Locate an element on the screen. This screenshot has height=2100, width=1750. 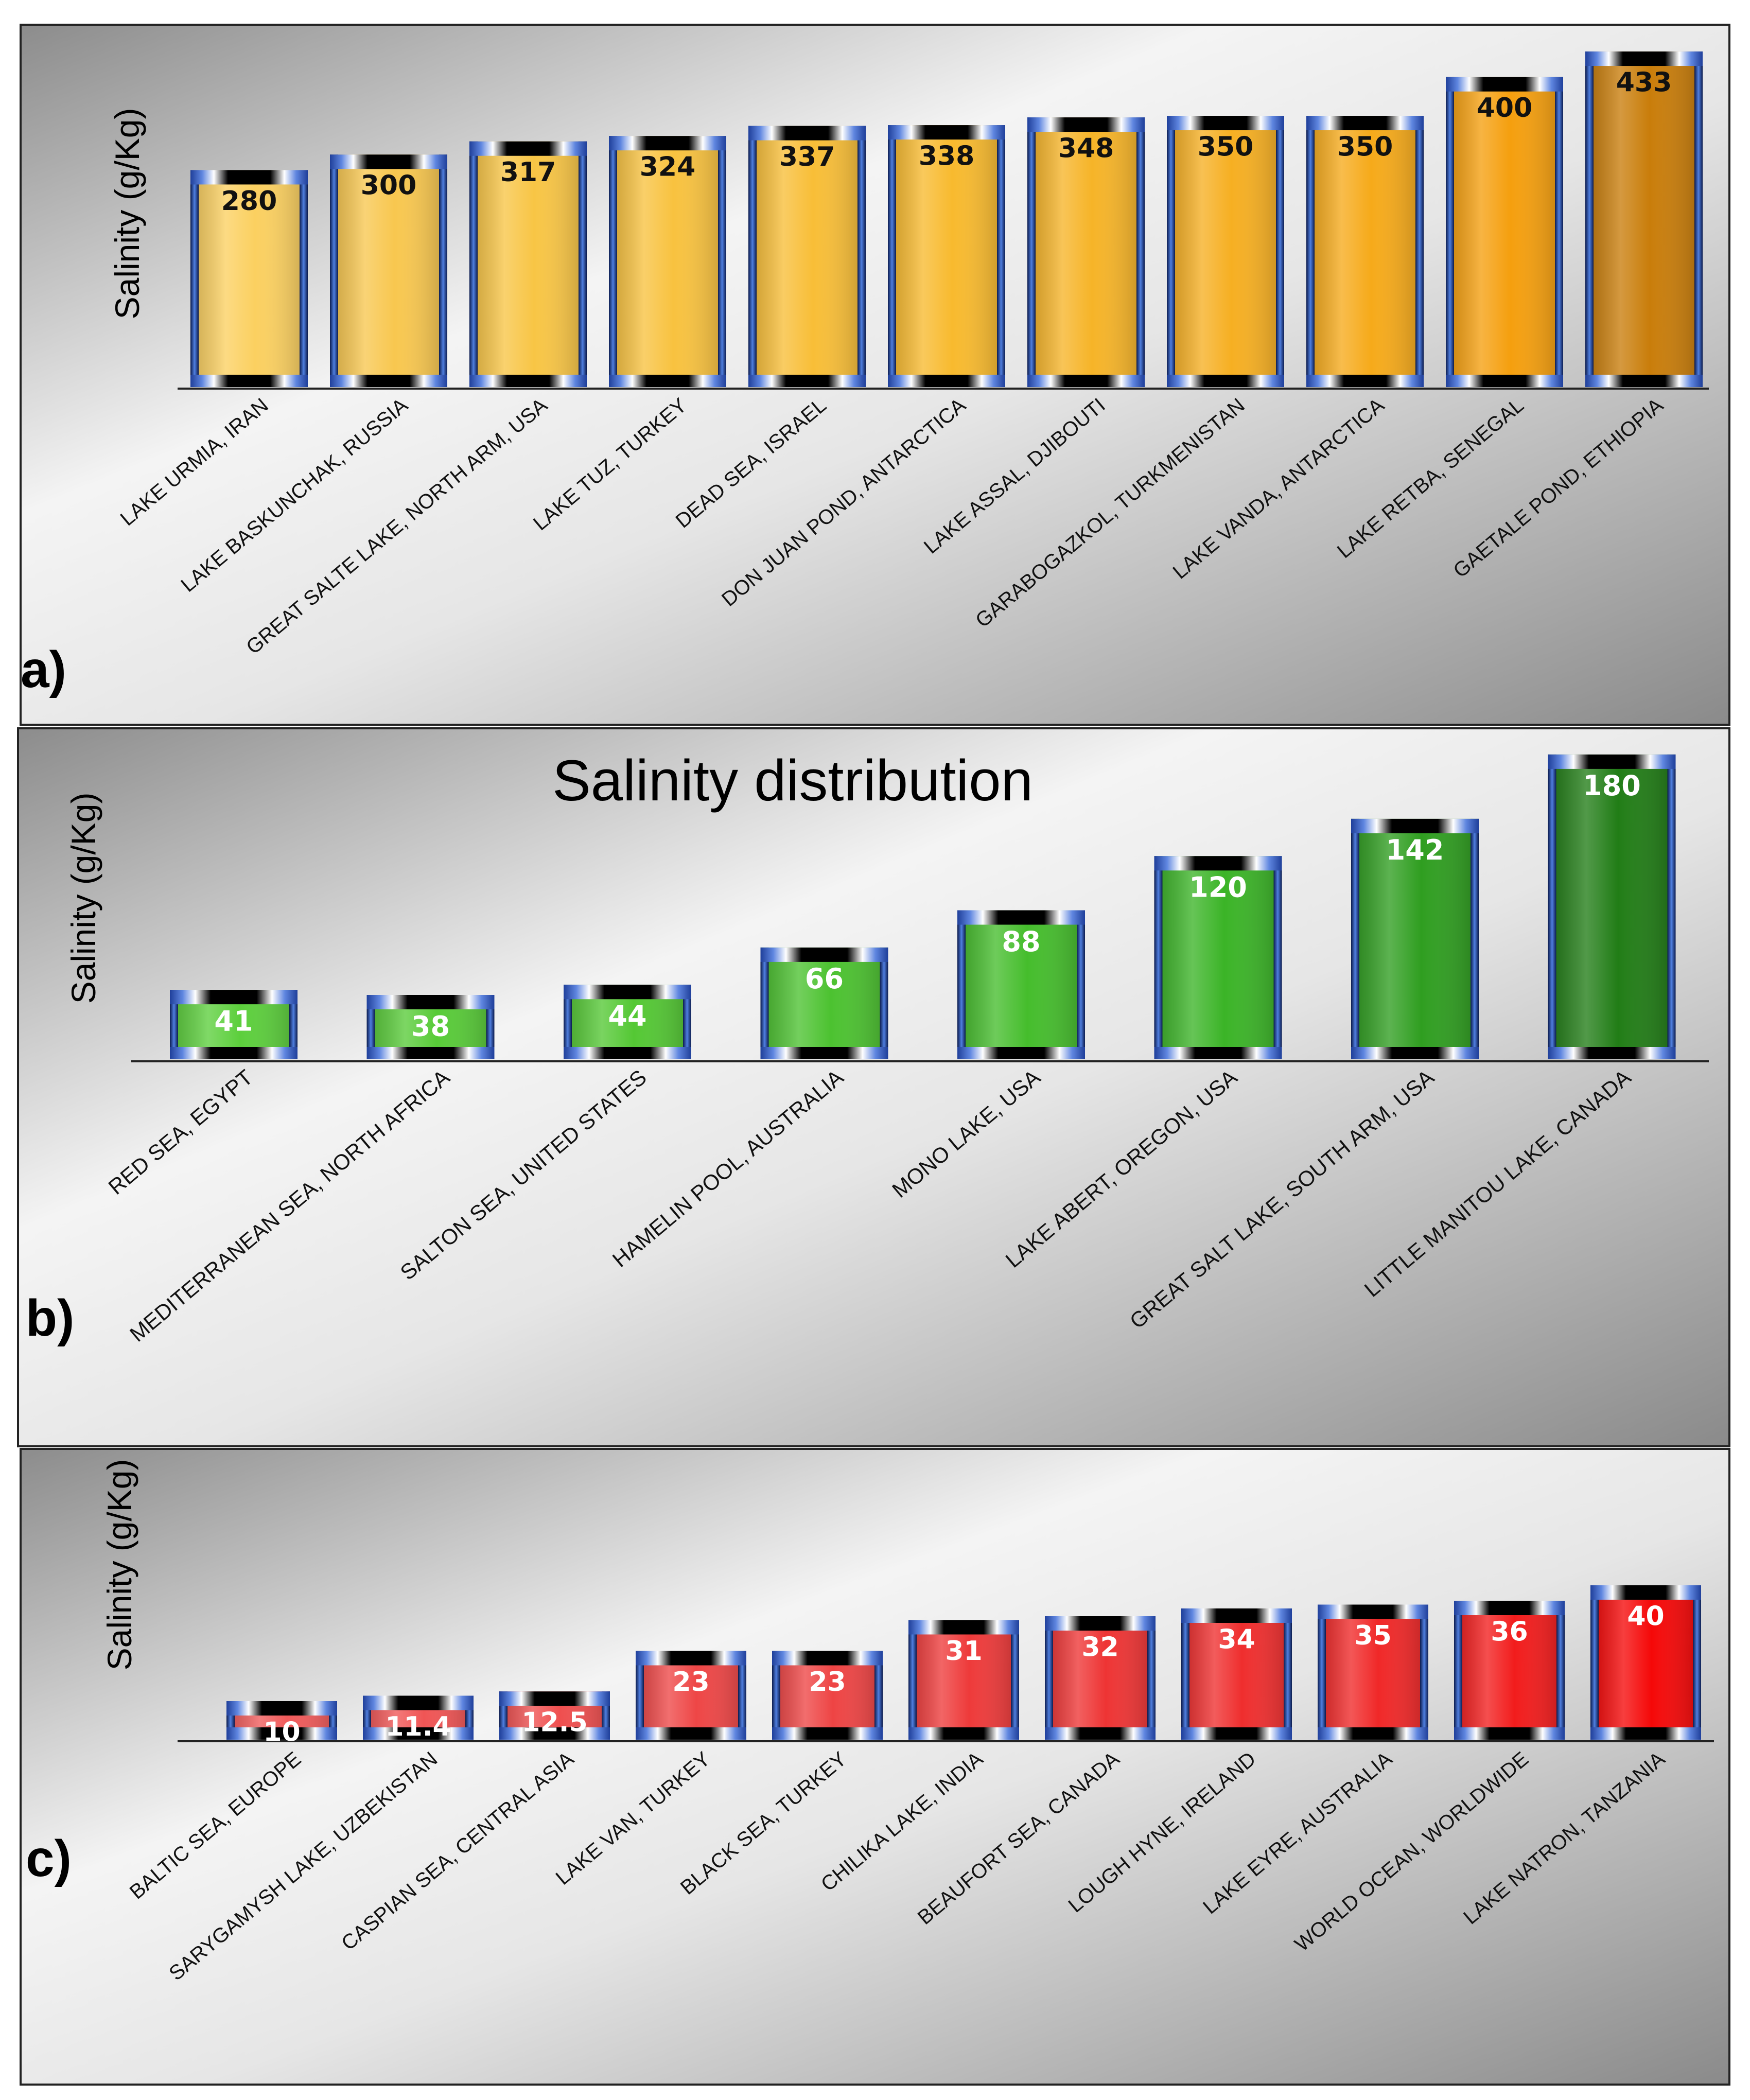
panel-a-value-label: 317 is located at coordinates (528, 172).